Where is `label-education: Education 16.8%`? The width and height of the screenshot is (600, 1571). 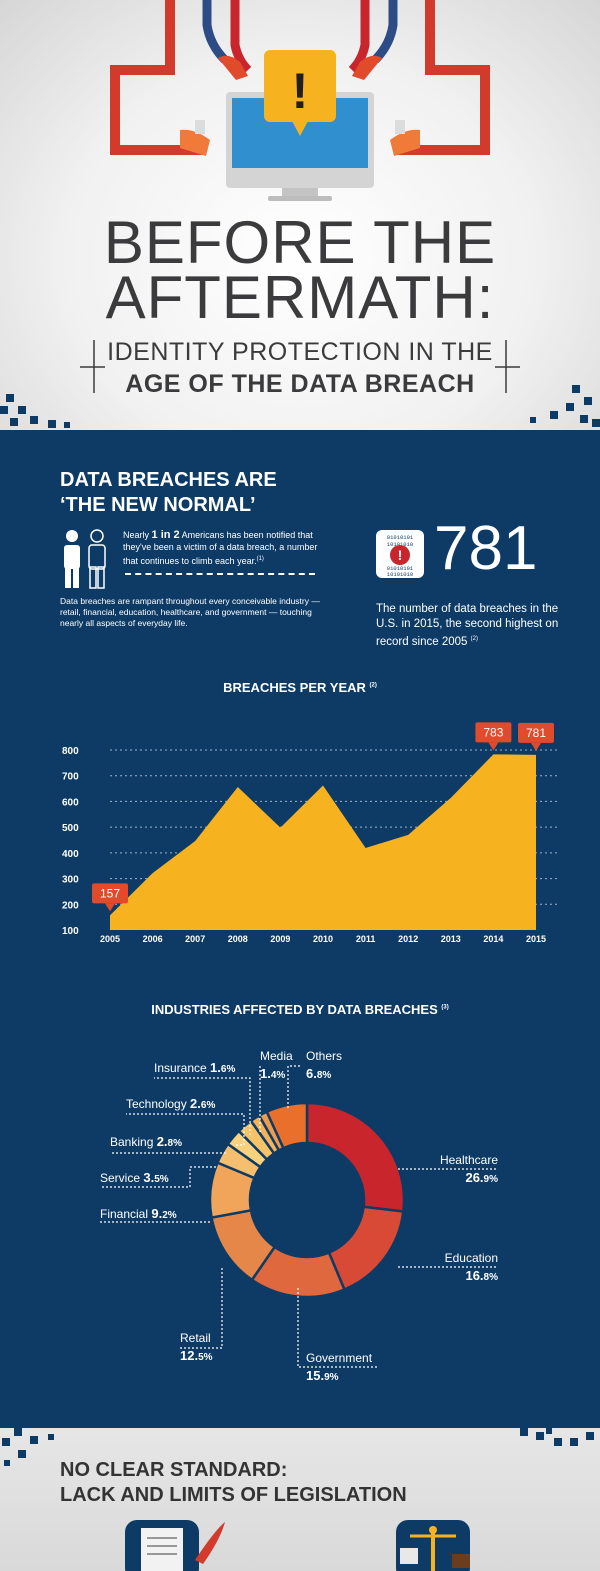 label-education: Education 16.8% is located at coordinates (471, 1267).